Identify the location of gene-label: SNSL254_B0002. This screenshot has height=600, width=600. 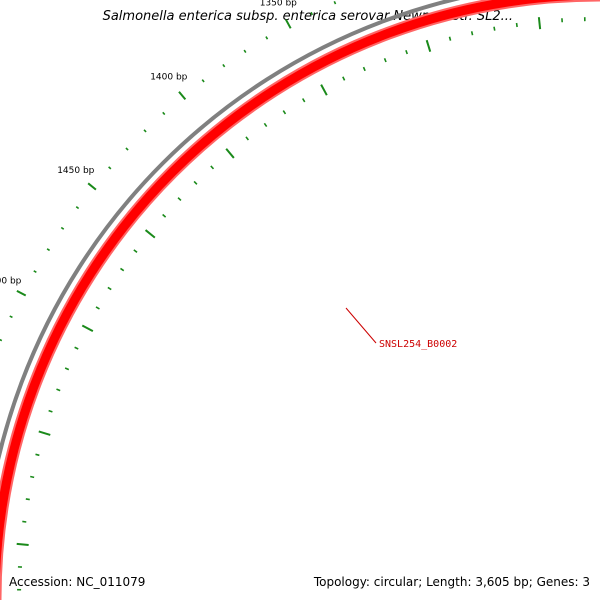
(418, 344).